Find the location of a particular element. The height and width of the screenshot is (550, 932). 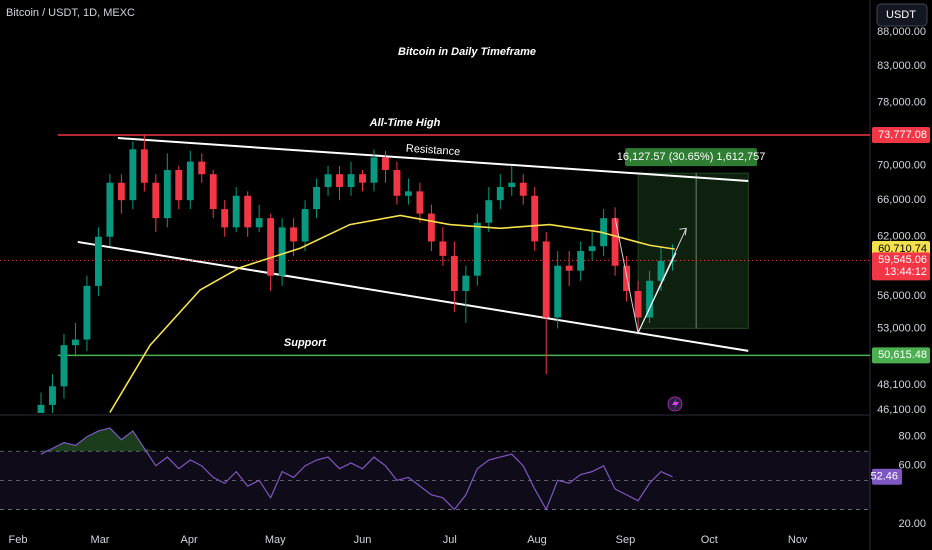

y-tick-label: 46,100.00 is located at coordinates (901, 410).